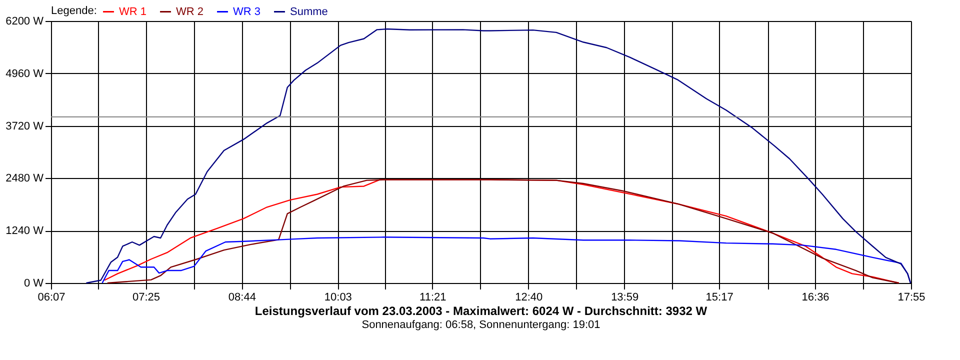 This screenshot has width=960, height=360. I want to click on legend-label: WR 2, so click(190, 12).